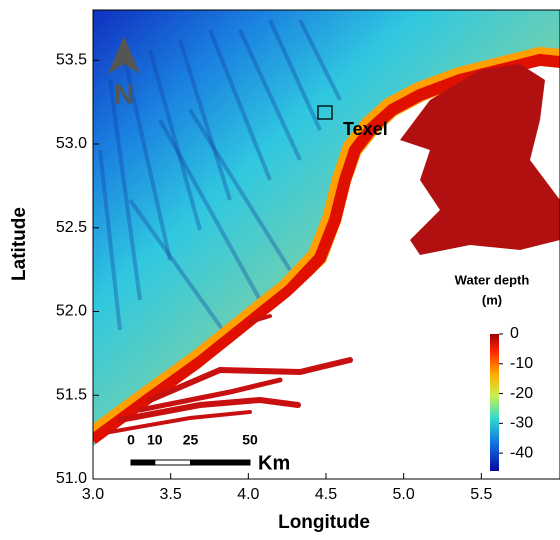 Image resolution: width=560 pixels, height=540 pixels. Describe the element at coordinates (404, 494) in the screenshot. I see `x-tick-label: 5.0` at that location.